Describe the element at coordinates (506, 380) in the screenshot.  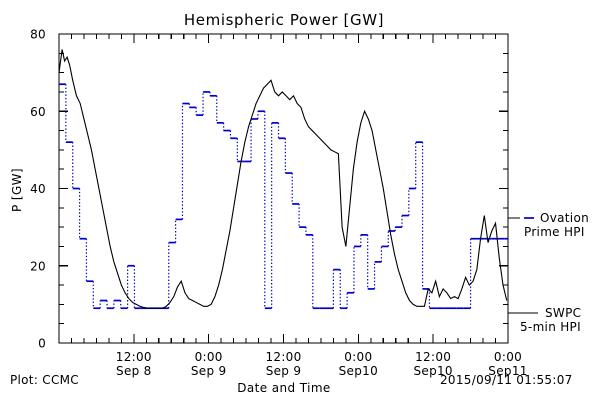
I see `plot-timestamp: 2015/09/11 01:55:07` at that location.